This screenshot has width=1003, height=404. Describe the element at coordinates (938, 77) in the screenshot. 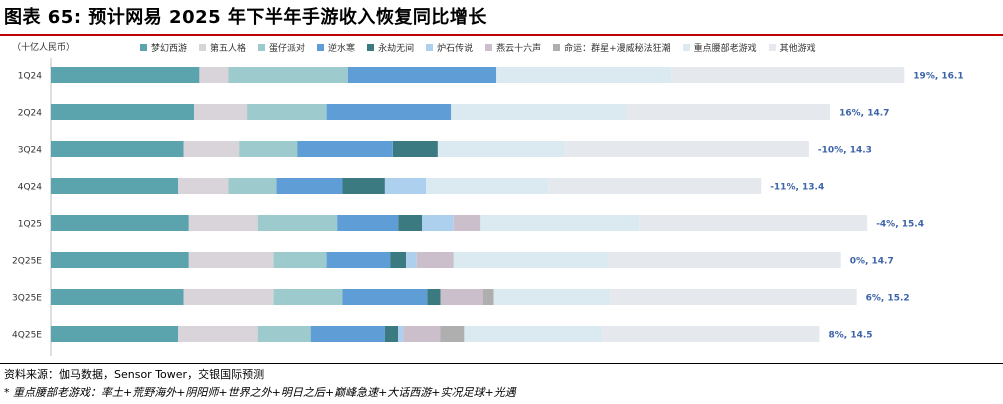

I see `data-label: 19%, 16.1` at that location.